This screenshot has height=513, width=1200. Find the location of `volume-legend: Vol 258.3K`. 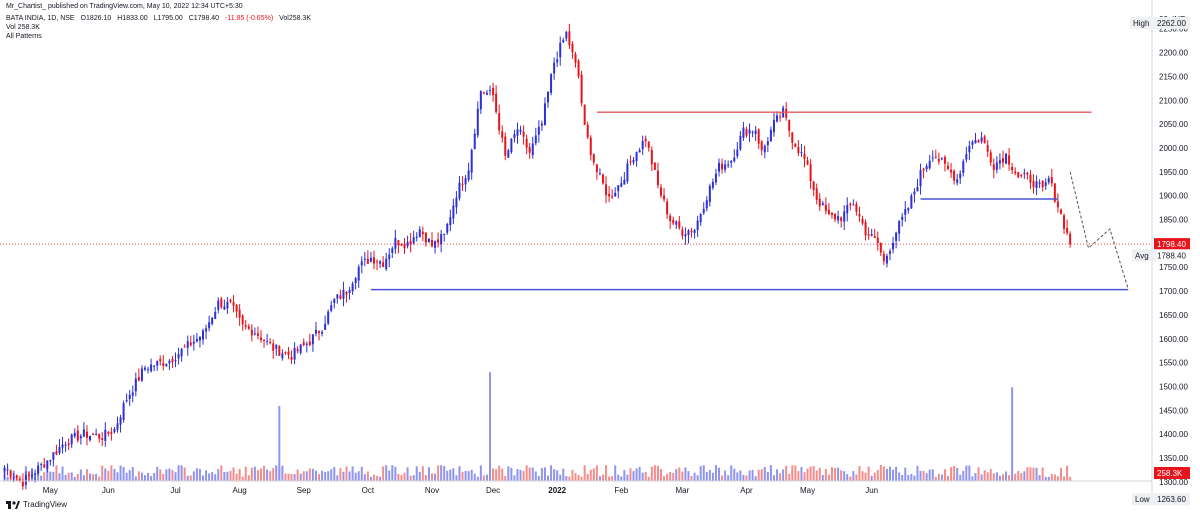

volume-legend: Vol 258.3K is located at coordinates (23, 27).